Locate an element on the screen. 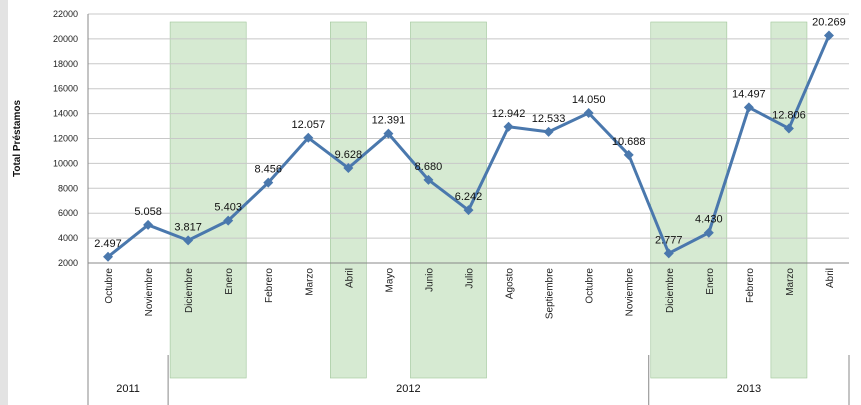  year-label: 2012 is located at coordinates (408, 389).